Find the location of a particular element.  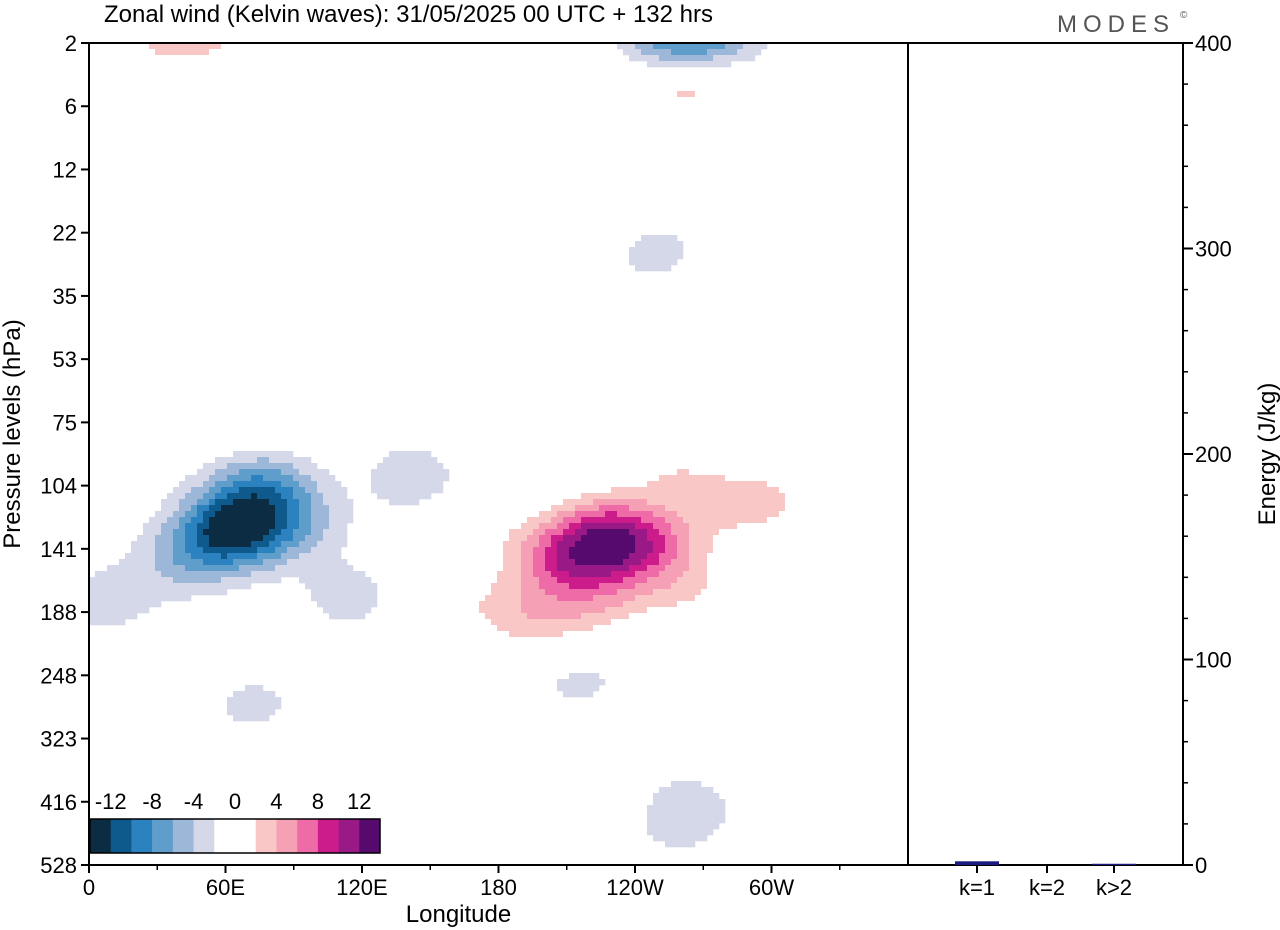

y-tick-label: 416 is located at coordinates (58, 802).